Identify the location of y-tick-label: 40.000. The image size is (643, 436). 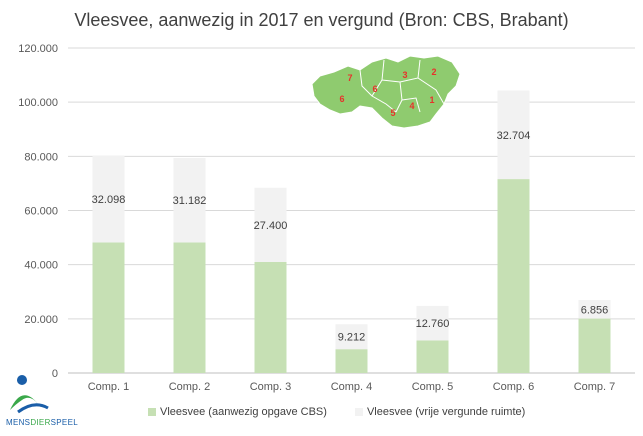
(41, 266).